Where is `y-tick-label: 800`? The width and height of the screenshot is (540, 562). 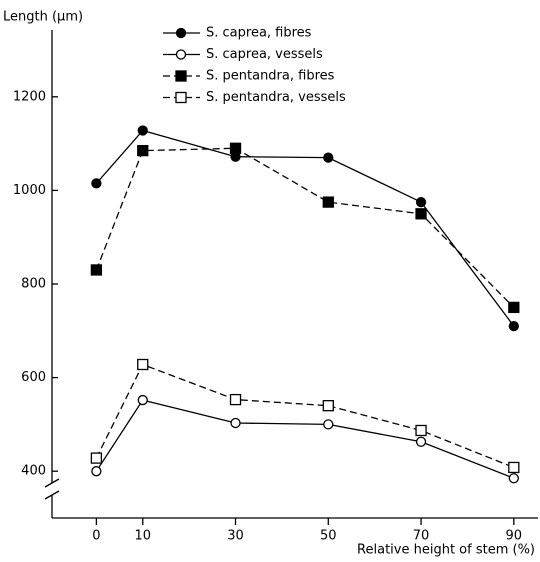
y-tick-label: 800 is located at coordinates (33, 284).